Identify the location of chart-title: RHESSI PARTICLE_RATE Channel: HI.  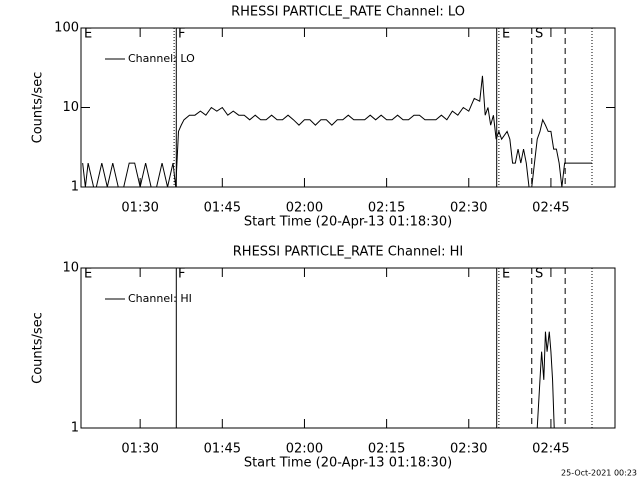
(348, 252).